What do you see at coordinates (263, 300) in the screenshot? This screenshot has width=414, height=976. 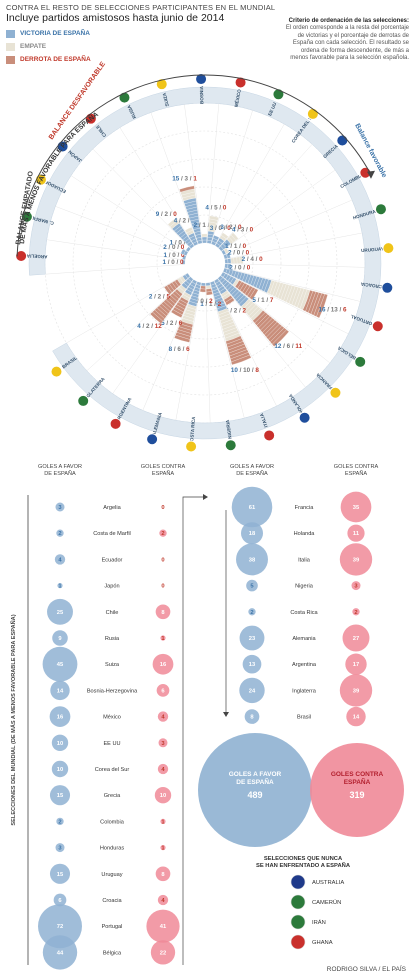 I see `radial-value-label: 5 / 1 / 7` at bounding box center [263, 300].